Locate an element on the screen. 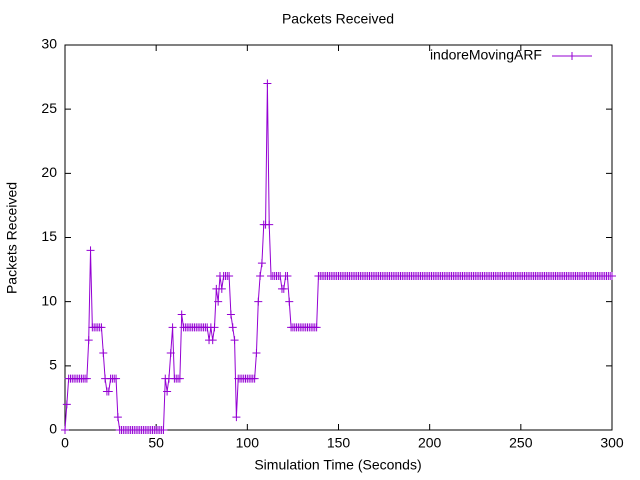 The width and height of the screenshot is (640, 480). x-tick-label: 100 is located at coordinates (248, 443).